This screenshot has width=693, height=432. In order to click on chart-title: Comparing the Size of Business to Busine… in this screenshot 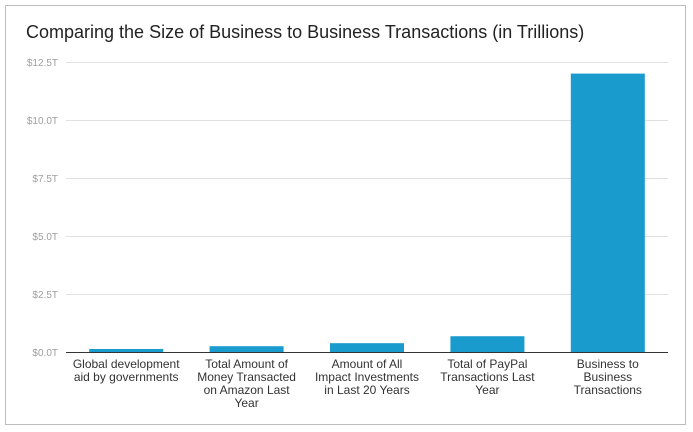, I will do `click(305, 32)`.